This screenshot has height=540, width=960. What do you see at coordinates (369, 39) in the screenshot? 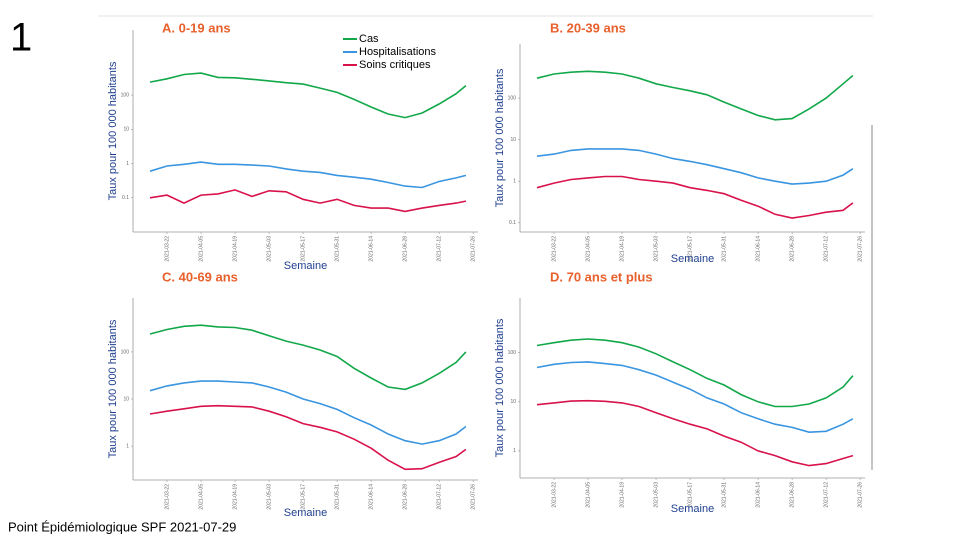
I see `legend-label: Cas` at bounding box center [369, 39].